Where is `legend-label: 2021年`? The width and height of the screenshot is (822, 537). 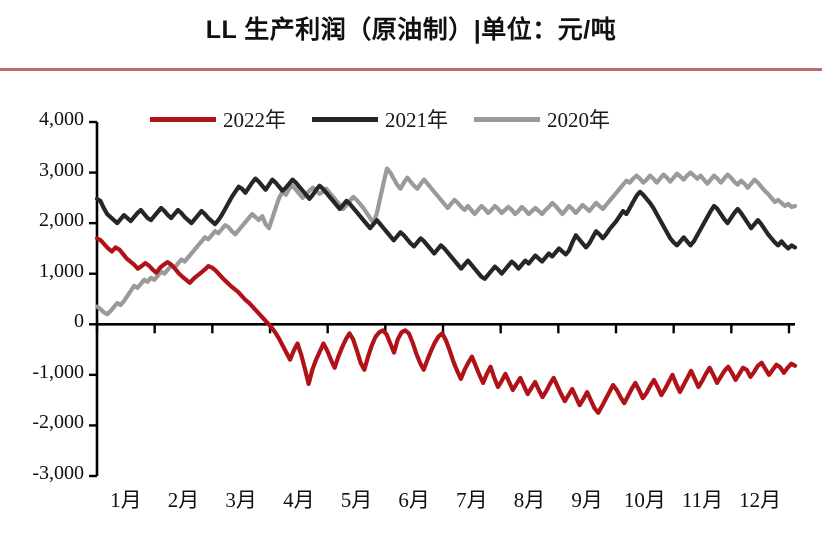 legend-label: 2021年 is located at coordinates (416, 120).